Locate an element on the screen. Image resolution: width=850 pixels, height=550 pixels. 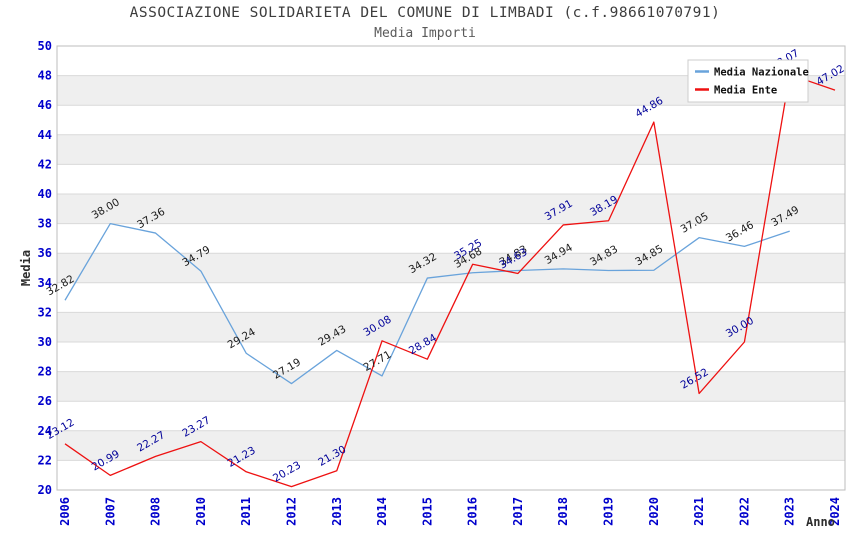
y-tick-label: 44 is located at coordinates (45, 135).